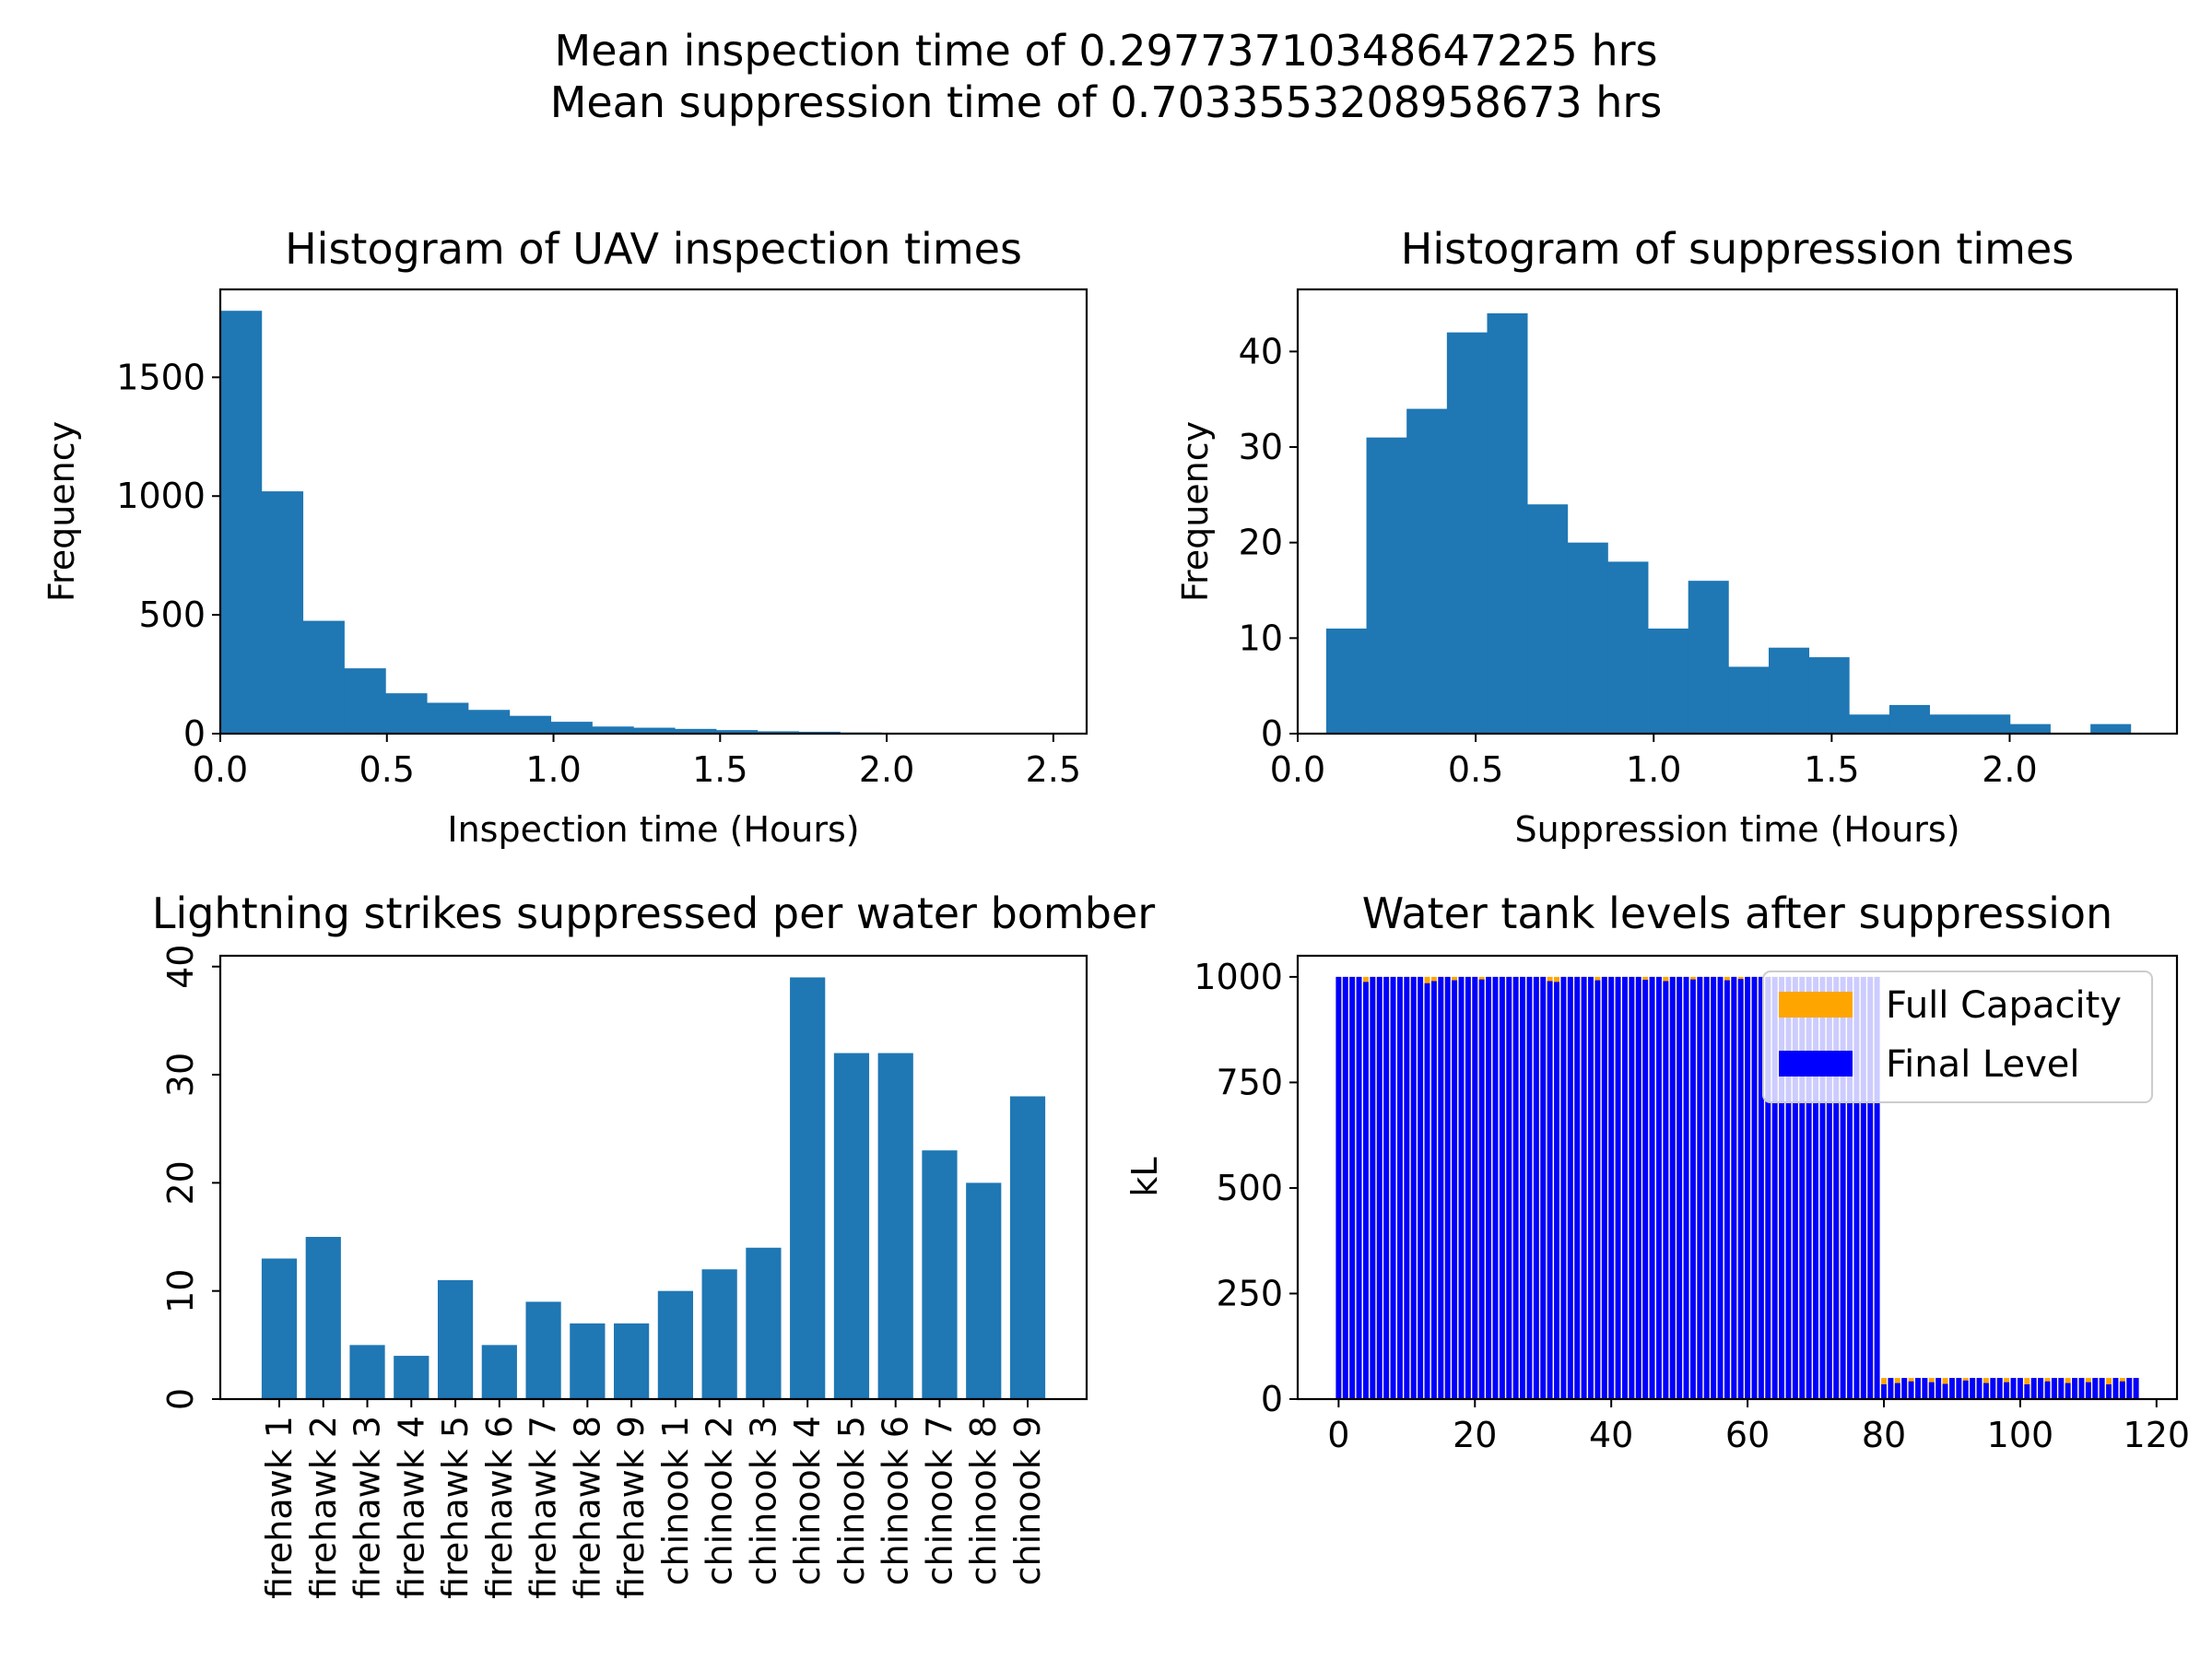 The width and height of the screenshot is (2212, 1659). What do you see at coordinates (411, 1507) in the screenshot?
I see `strikes-xtick-label: firehawk 4` at bounding box center [411, 1507].